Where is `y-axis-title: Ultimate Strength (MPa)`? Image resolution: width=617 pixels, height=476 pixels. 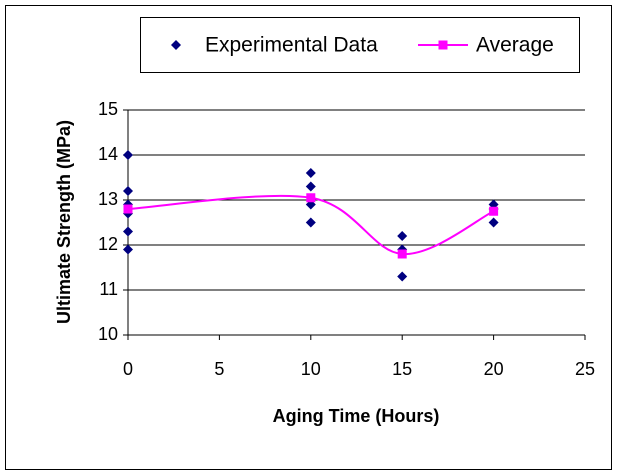 y-axis-title: Ultimate Strength (MPa) is located at coordinates (64, 222).